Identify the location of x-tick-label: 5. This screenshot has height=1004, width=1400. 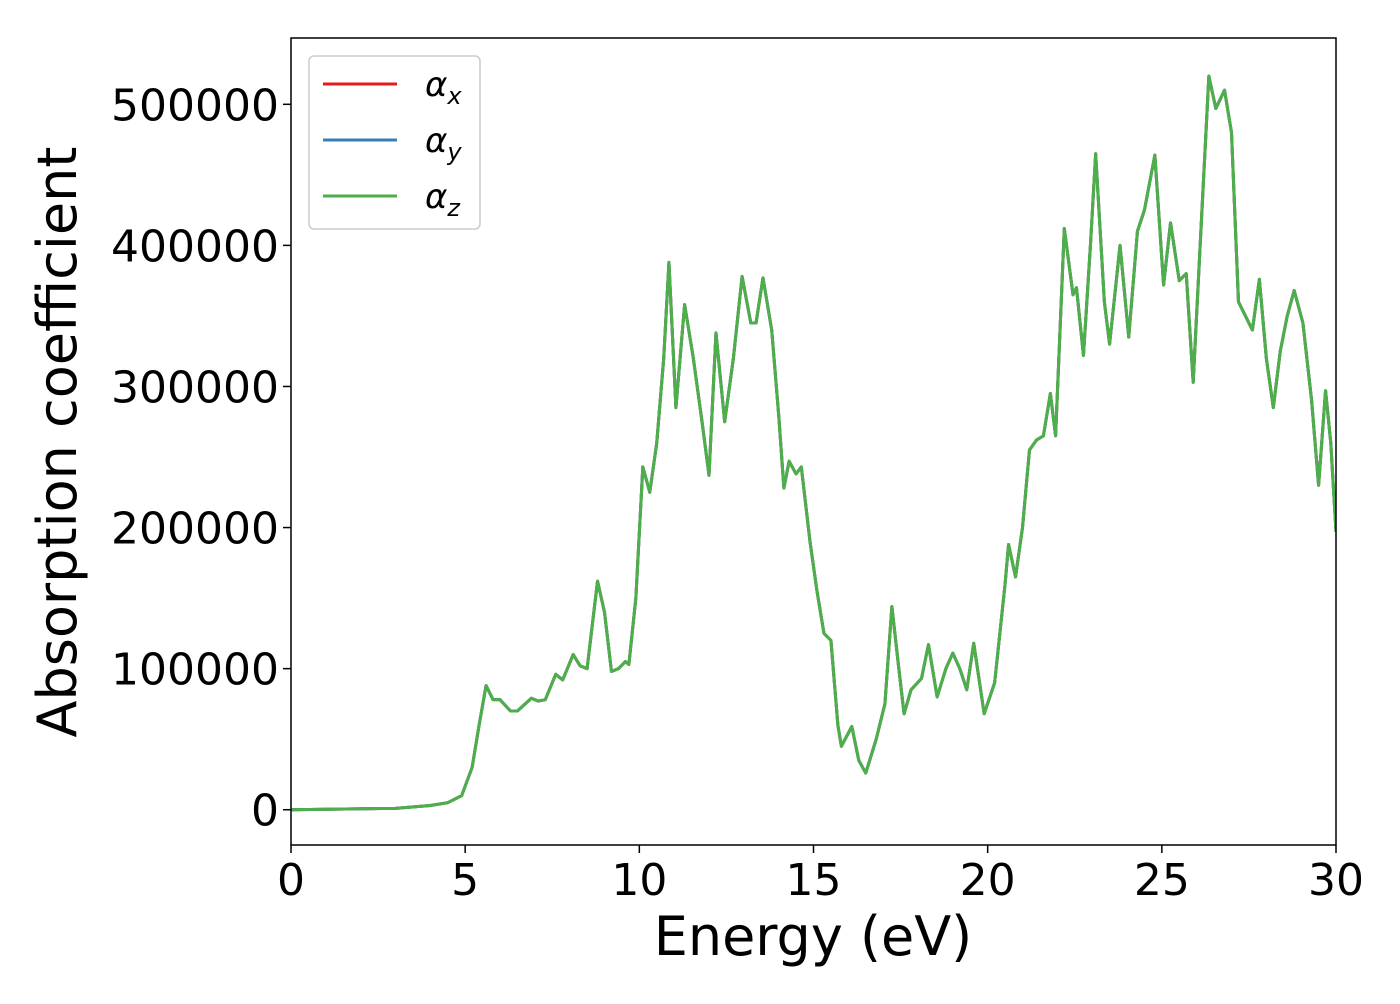
(465, 880).